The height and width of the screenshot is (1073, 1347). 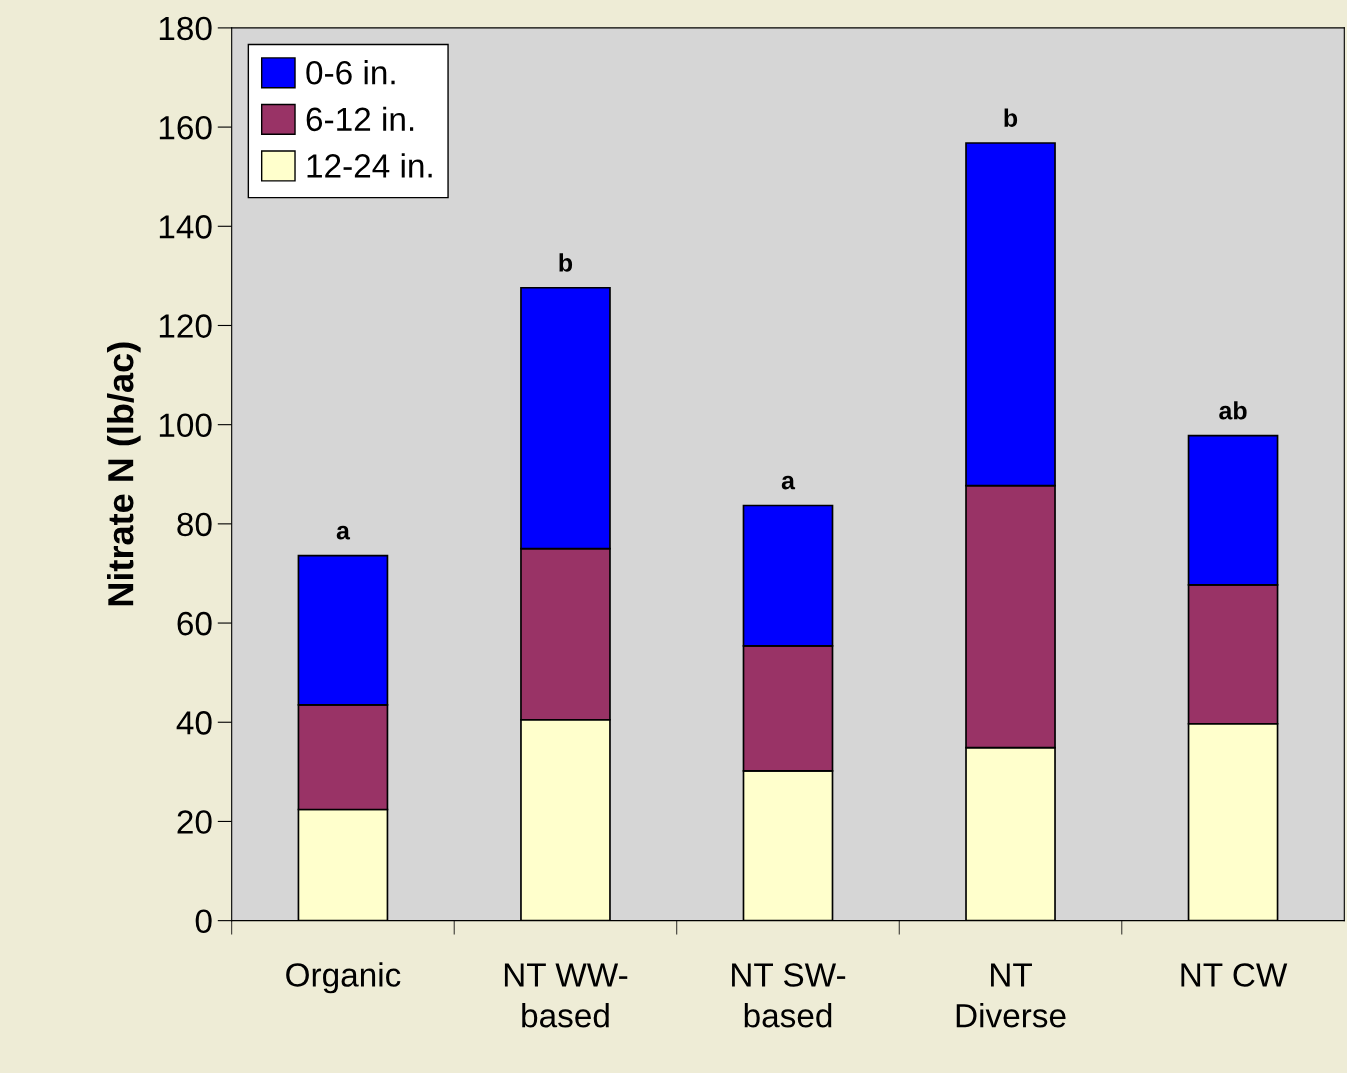 I want to click on y-tick-label: 80, so click(x=194, y=524).